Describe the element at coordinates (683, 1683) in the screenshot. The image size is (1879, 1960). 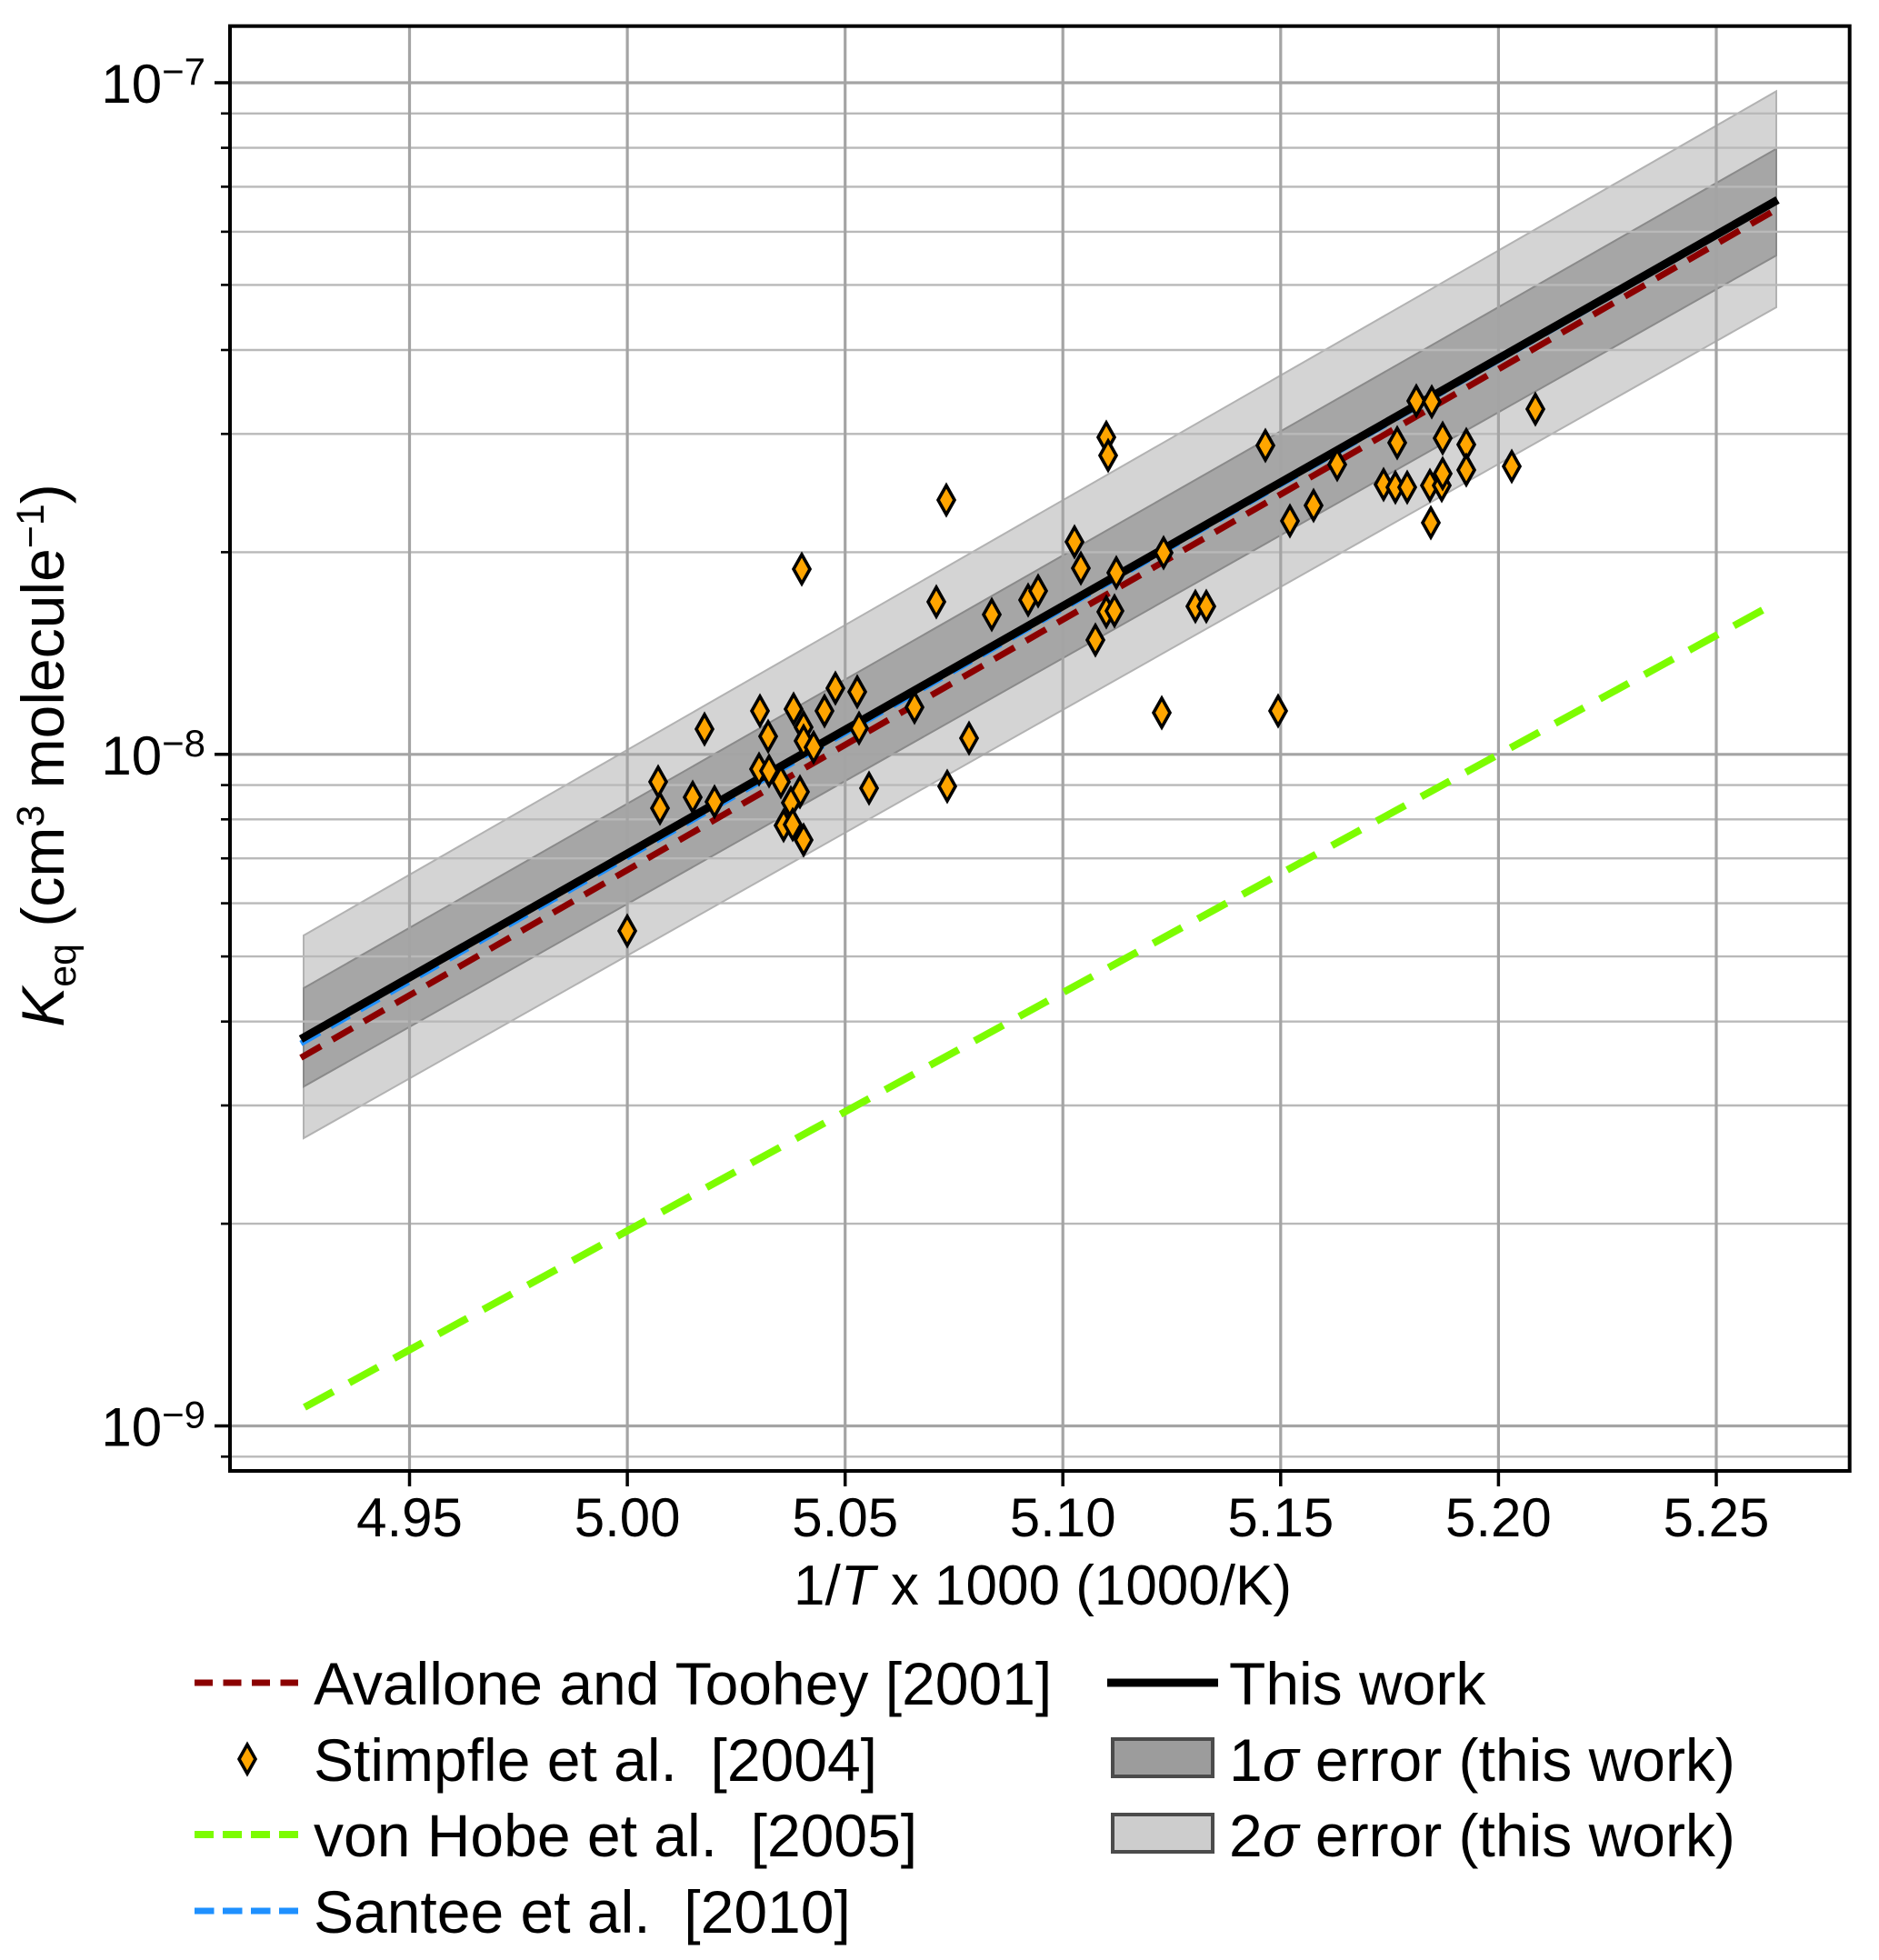
I see `svg-text: Avallone and Toohey [2001]` at that location.